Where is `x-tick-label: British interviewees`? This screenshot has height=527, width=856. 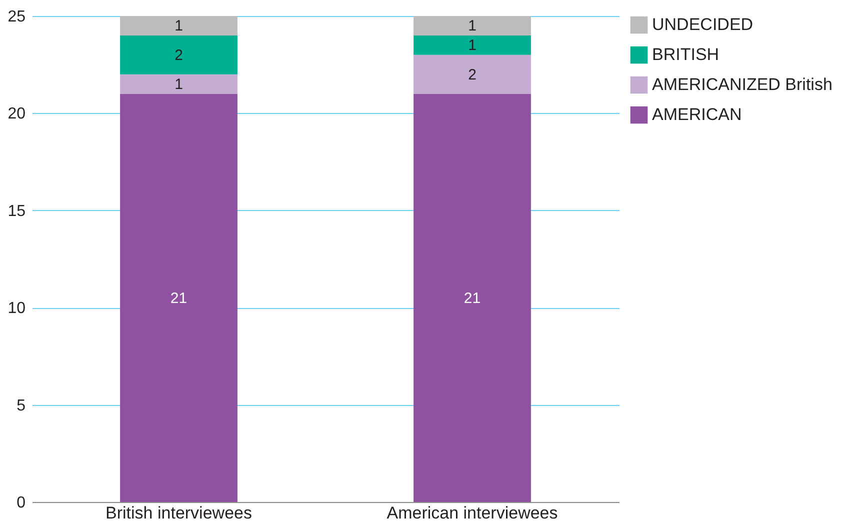
x-tick-label: British interviewees is located at coordinates (179, 513).